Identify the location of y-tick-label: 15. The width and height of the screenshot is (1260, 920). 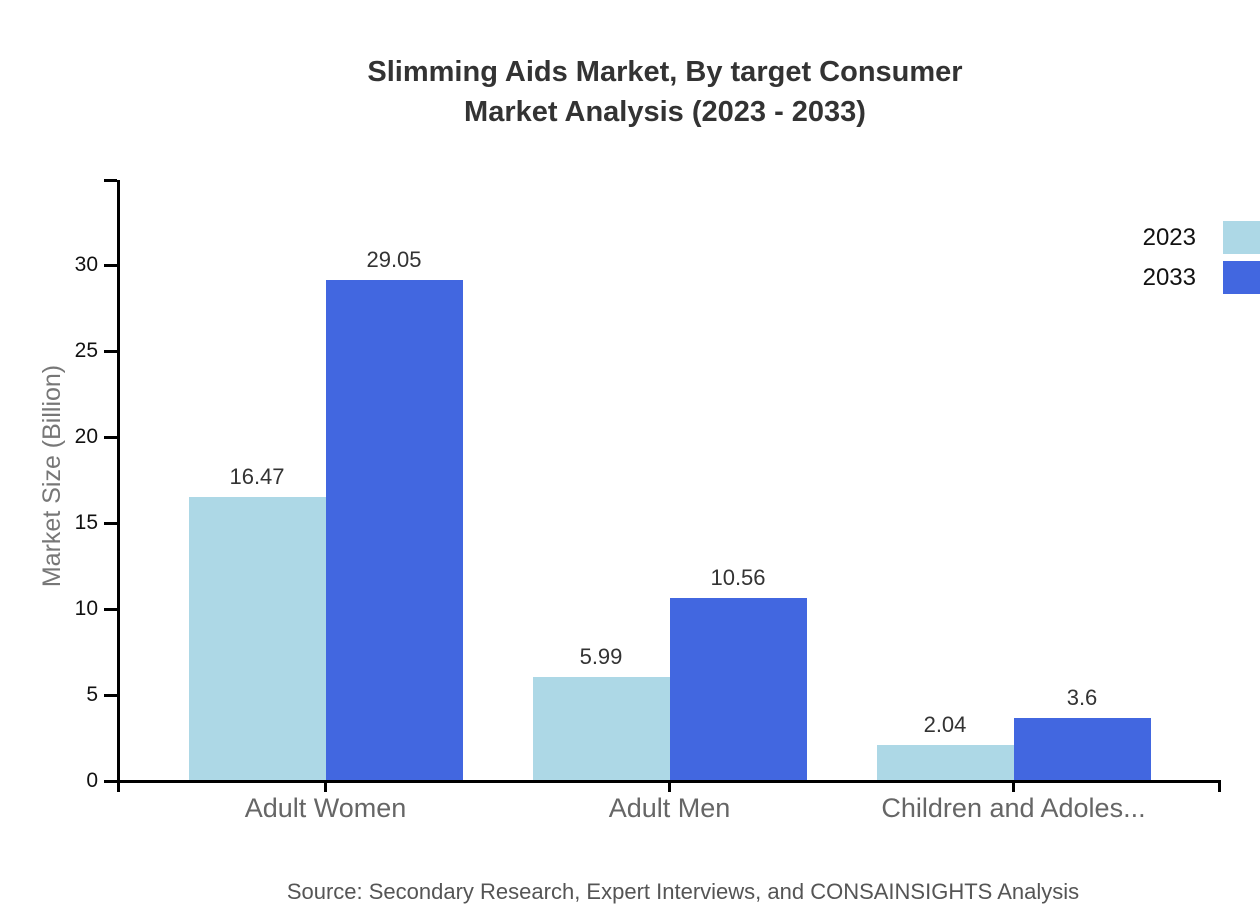
(86, 522).